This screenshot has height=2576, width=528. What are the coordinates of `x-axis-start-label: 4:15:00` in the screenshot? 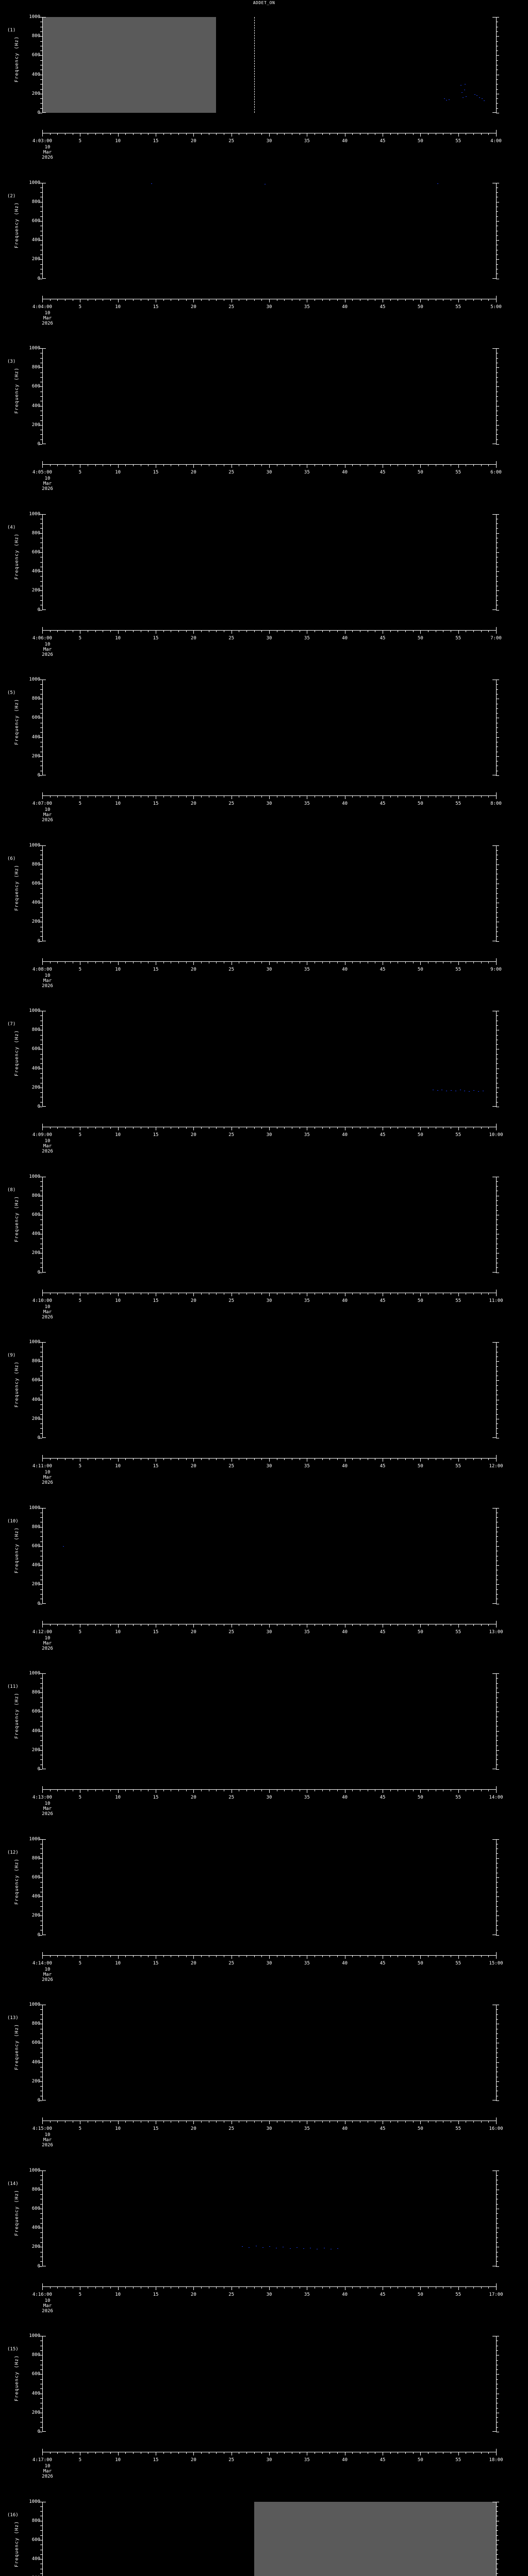 It's located at (42, 2128).